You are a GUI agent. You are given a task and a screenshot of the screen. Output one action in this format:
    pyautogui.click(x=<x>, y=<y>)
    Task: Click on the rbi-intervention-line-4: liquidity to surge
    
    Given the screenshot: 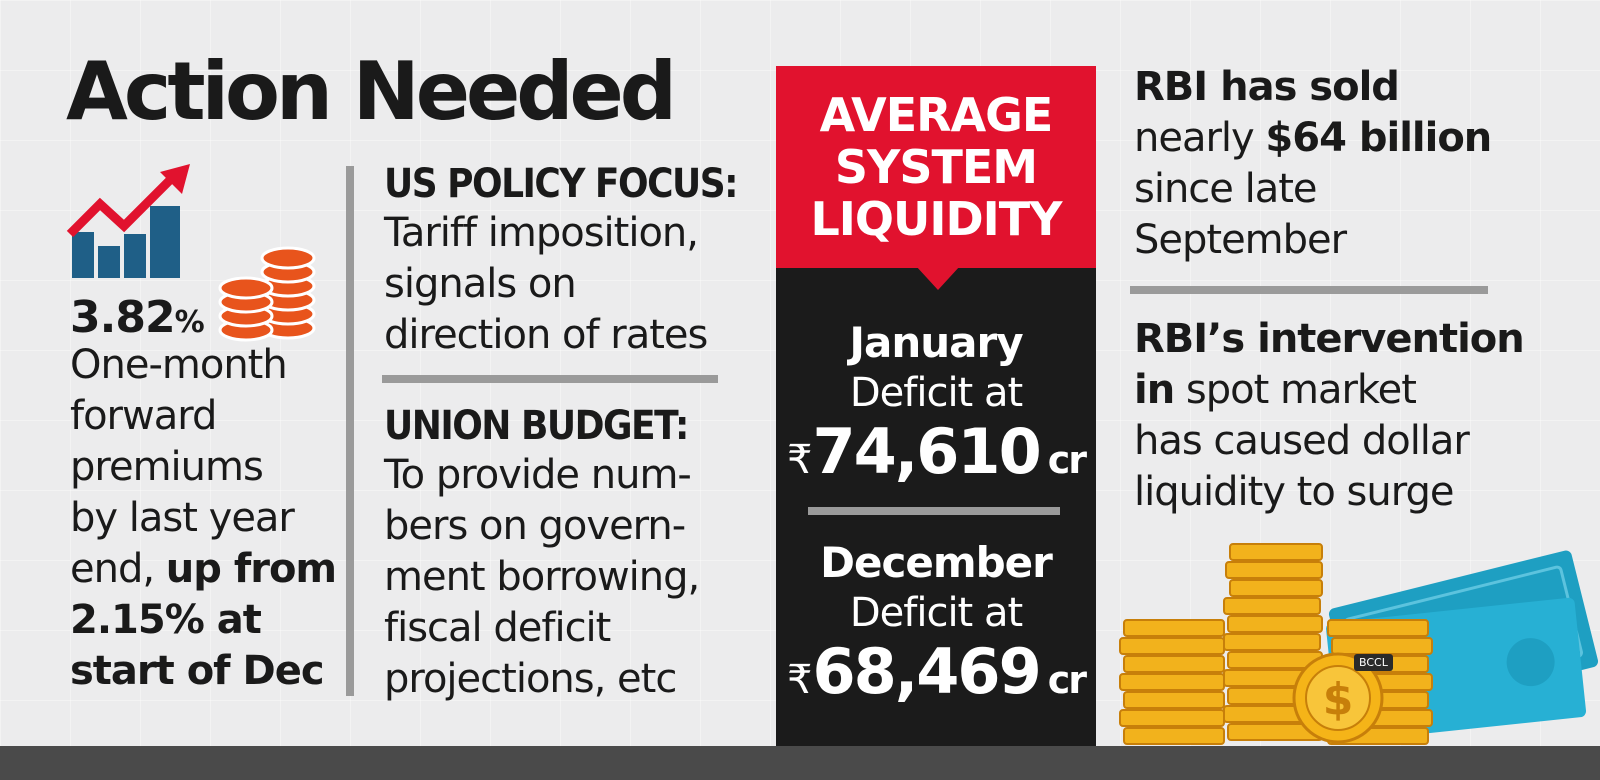 What is the action you would take?
    pyautogui.click(x=1294, y=492)
    